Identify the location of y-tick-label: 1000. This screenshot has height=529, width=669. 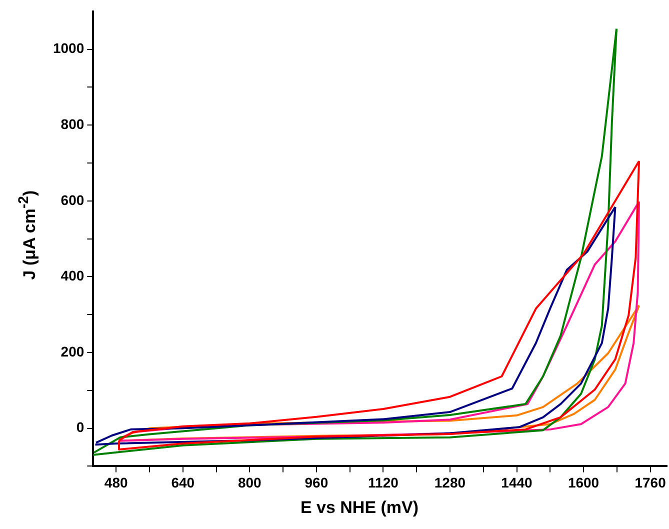
(68, 48).